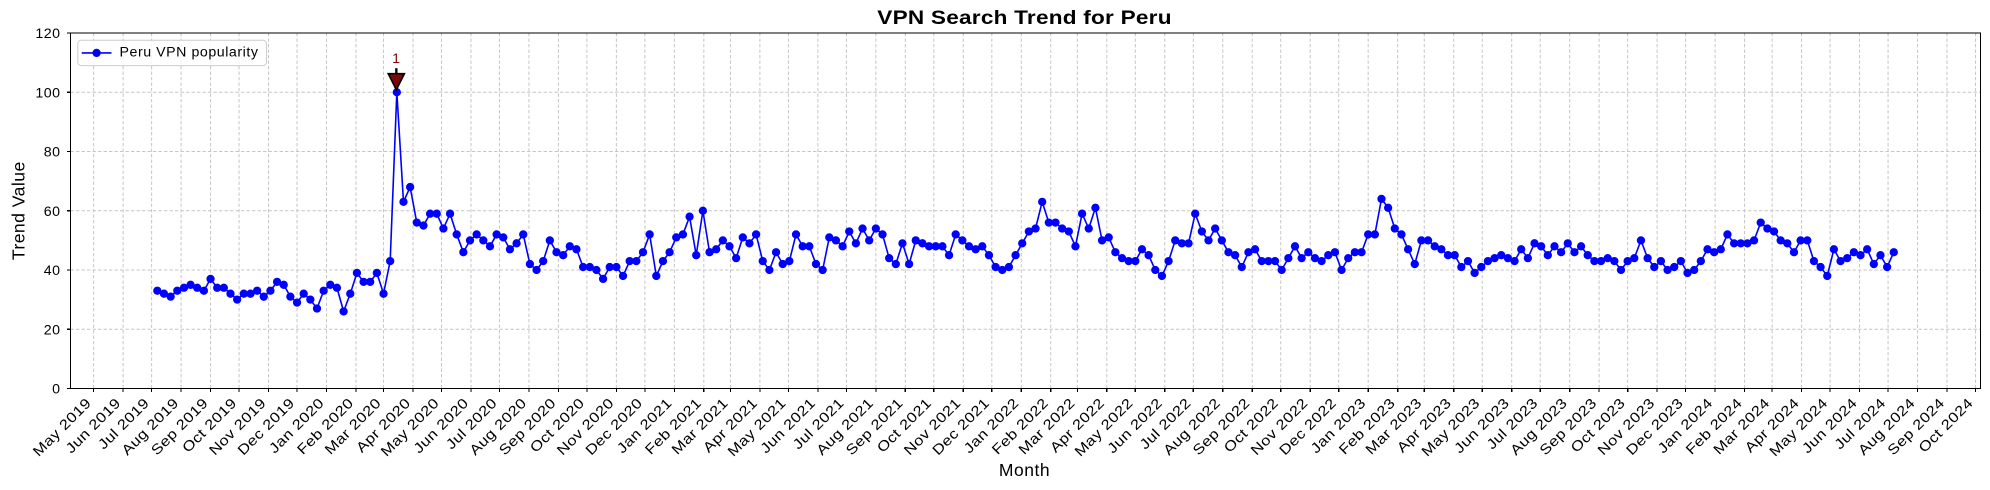  What do you see at coordinates (1024, 470) in the screenshot?
I see `svg-text: Month` at bounding box center [1024, 470].